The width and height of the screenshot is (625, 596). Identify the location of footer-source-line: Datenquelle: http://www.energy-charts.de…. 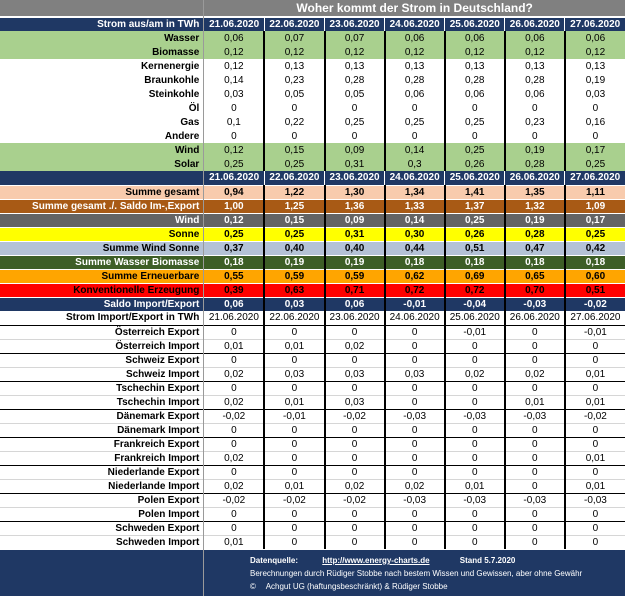
(437, 560).